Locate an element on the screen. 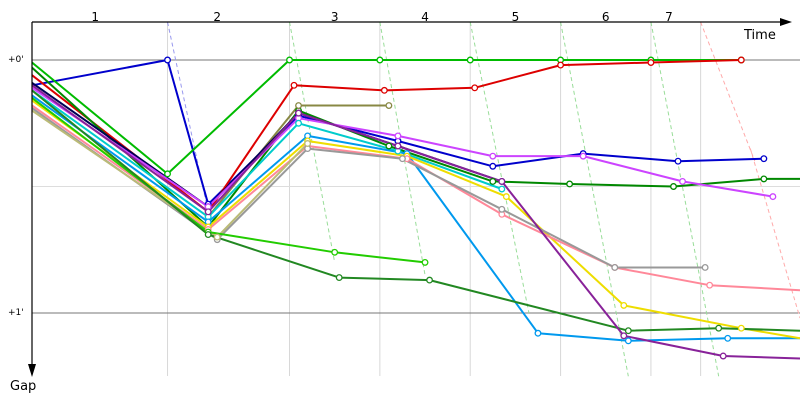 This screenshot has height=400, width=800. x-axis-title: Time is located at coordinates (759, 35).